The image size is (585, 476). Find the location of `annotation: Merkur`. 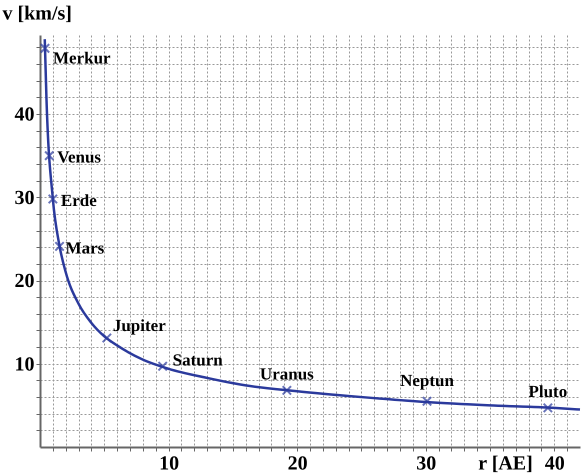

annotation: Merkur is located at coordinates (82, 58).